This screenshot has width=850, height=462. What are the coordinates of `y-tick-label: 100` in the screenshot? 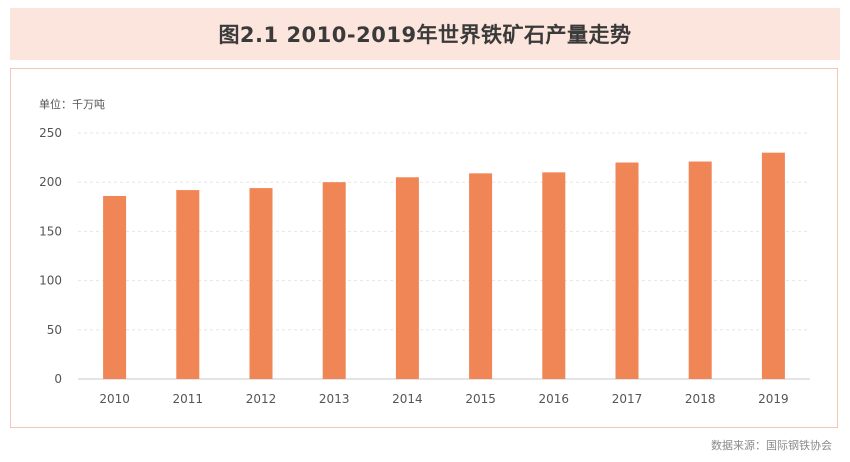 It's located at (50, 281).